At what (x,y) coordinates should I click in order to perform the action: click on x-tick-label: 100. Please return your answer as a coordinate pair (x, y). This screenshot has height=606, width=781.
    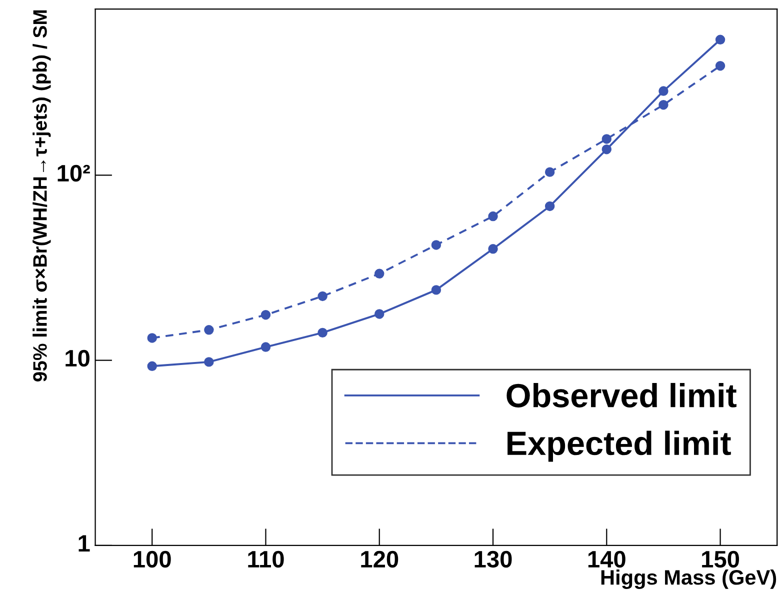
    Looking at the image, I should click on (152, 559).